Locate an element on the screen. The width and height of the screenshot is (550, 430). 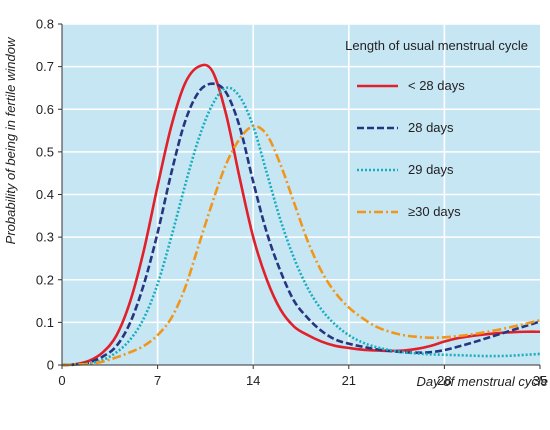
y-tick-label: 0.4 is located at coordinates (45, 194).